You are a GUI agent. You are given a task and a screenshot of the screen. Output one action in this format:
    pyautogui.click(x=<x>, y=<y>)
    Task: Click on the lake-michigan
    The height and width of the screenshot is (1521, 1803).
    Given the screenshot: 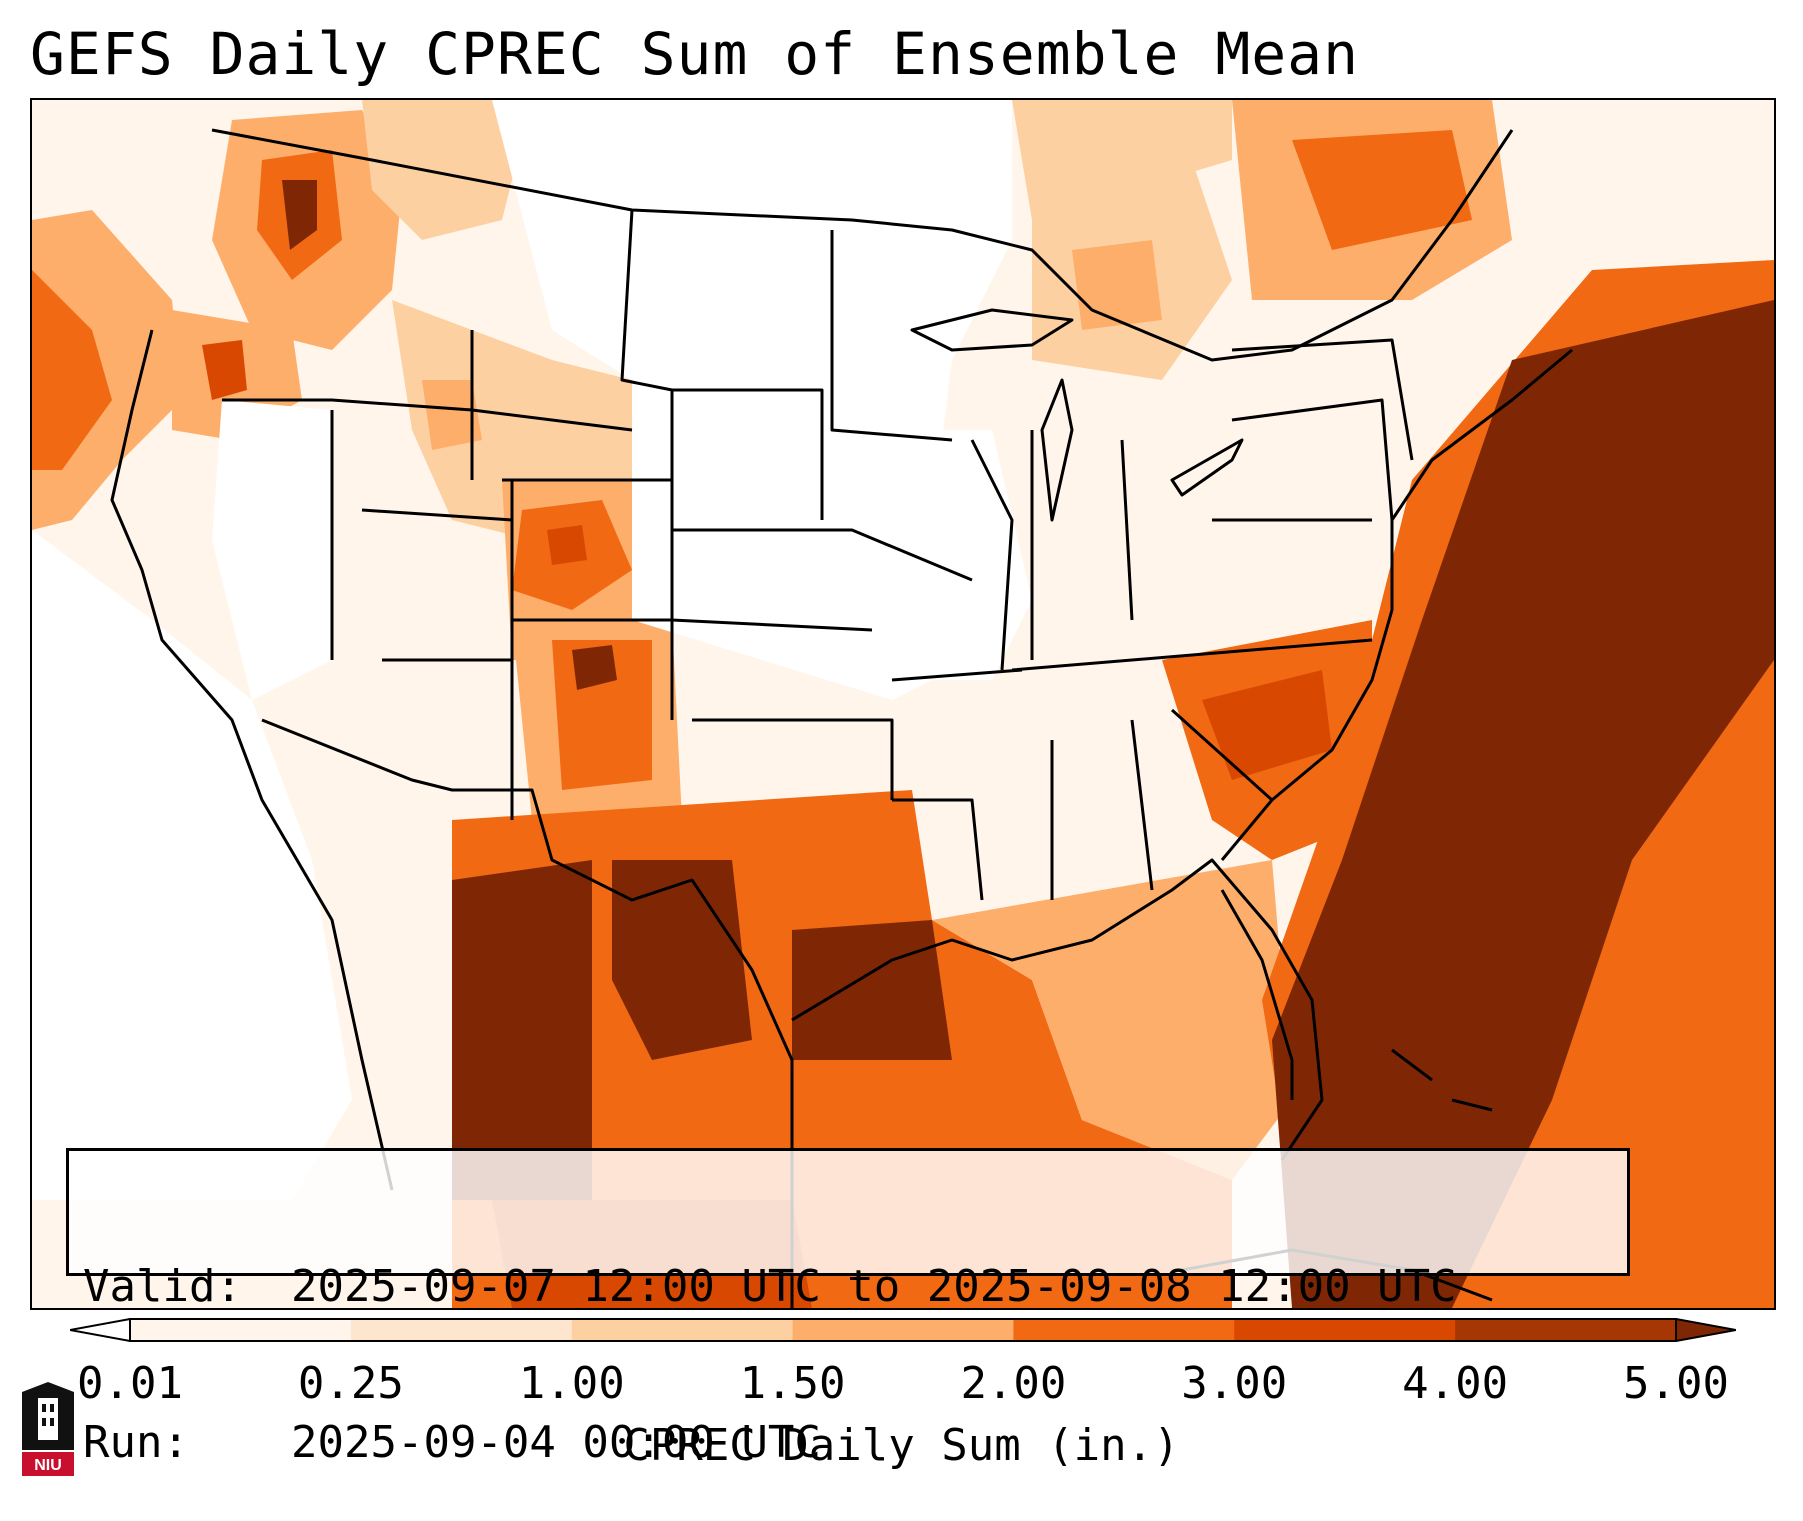 What is the action you would take?
    pyautogui.click(x=1057, y=450)
    